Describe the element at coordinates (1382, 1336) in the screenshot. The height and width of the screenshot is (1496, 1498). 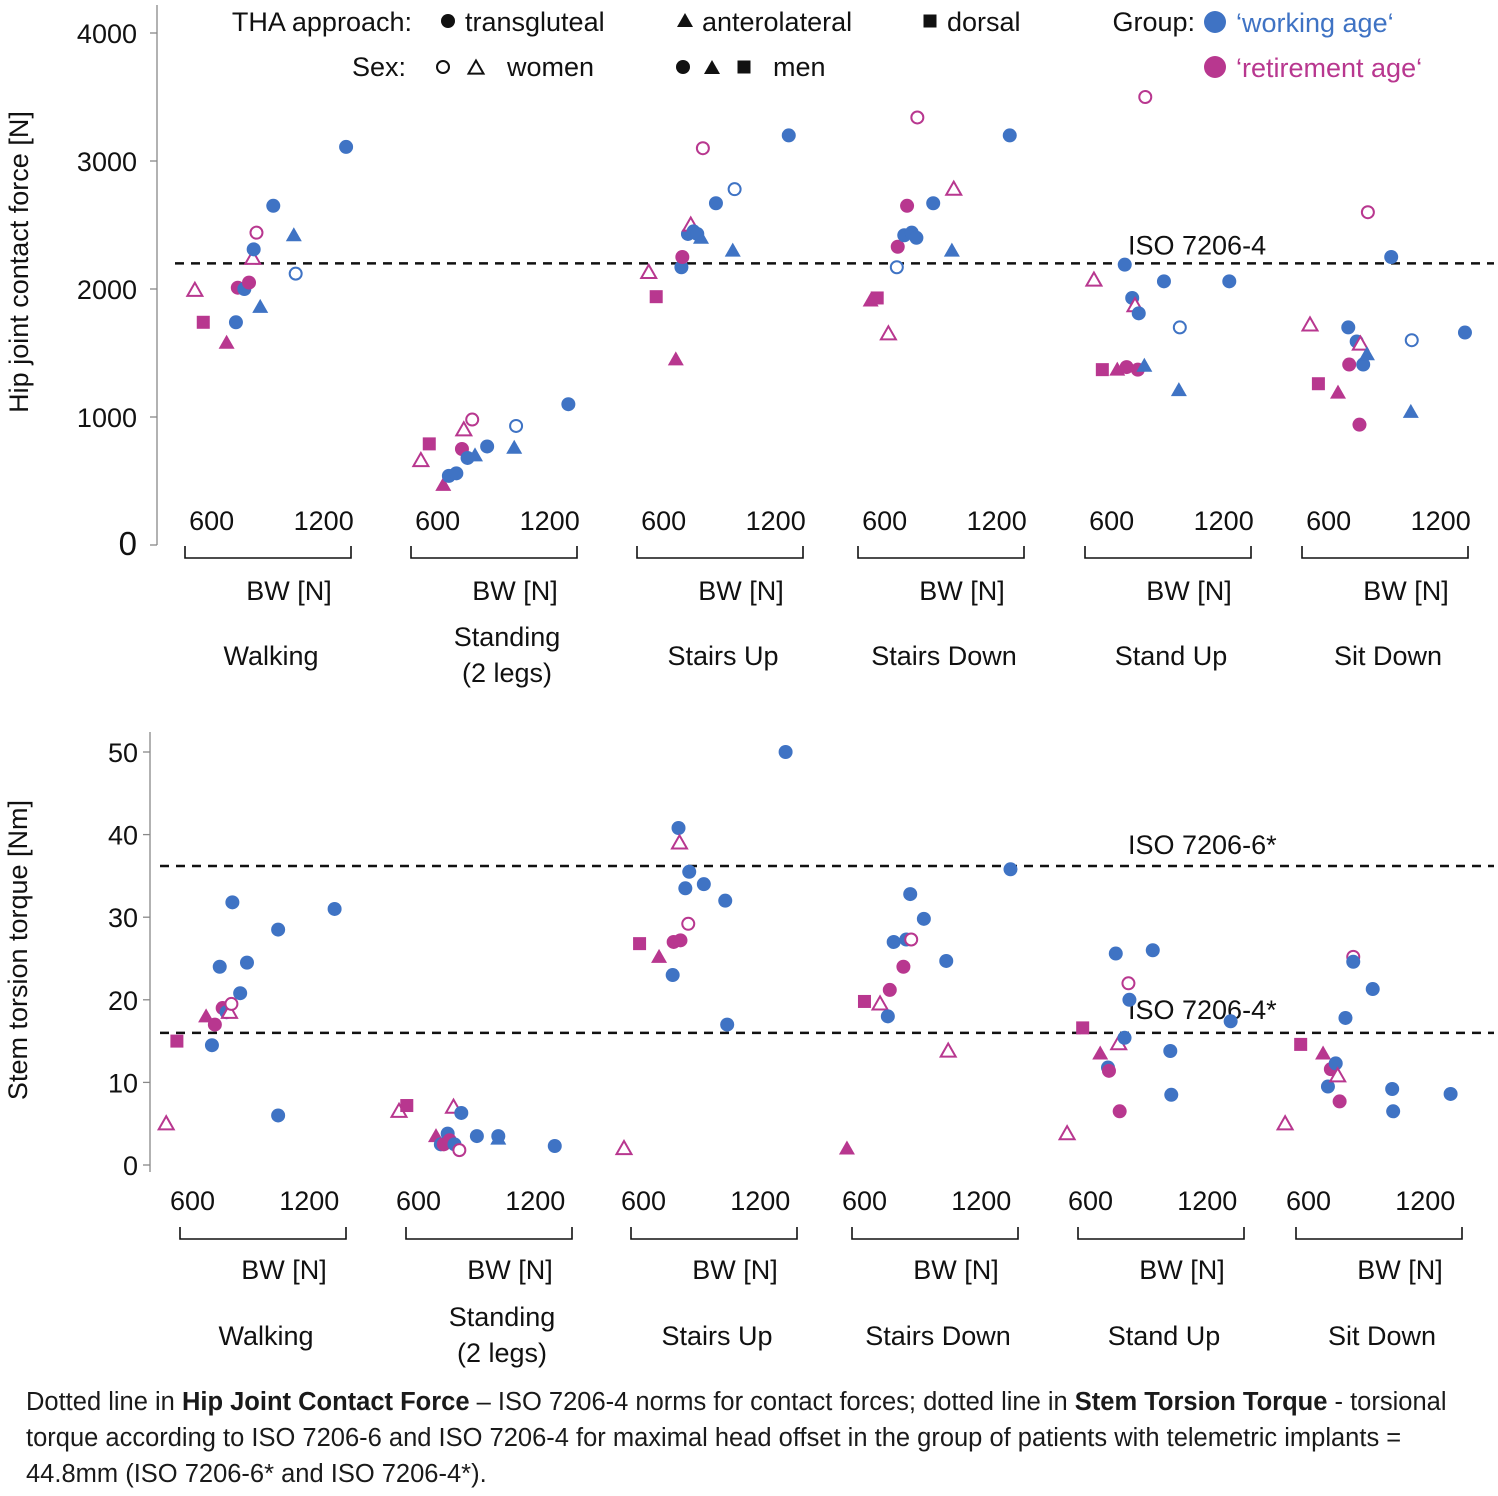
I see `torque-panel-name: Sit Down` at that location.